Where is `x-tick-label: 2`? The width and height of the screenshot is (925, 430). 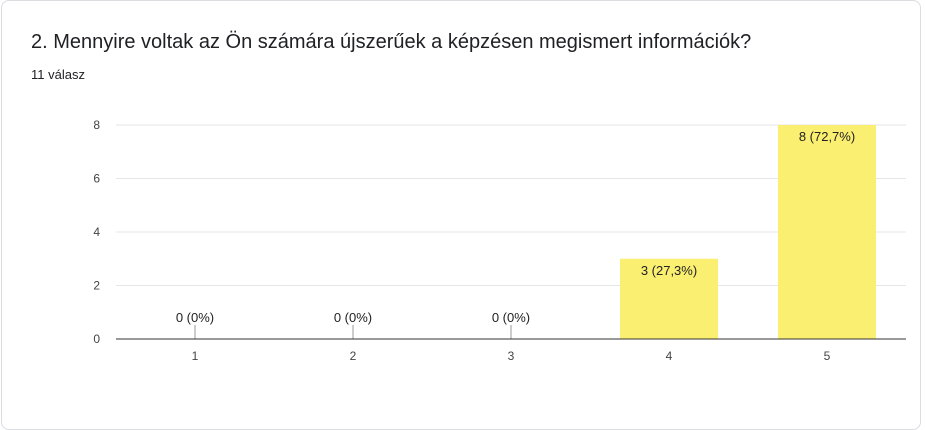
x-tick-label: 2 is located at coordinates (353, 356).